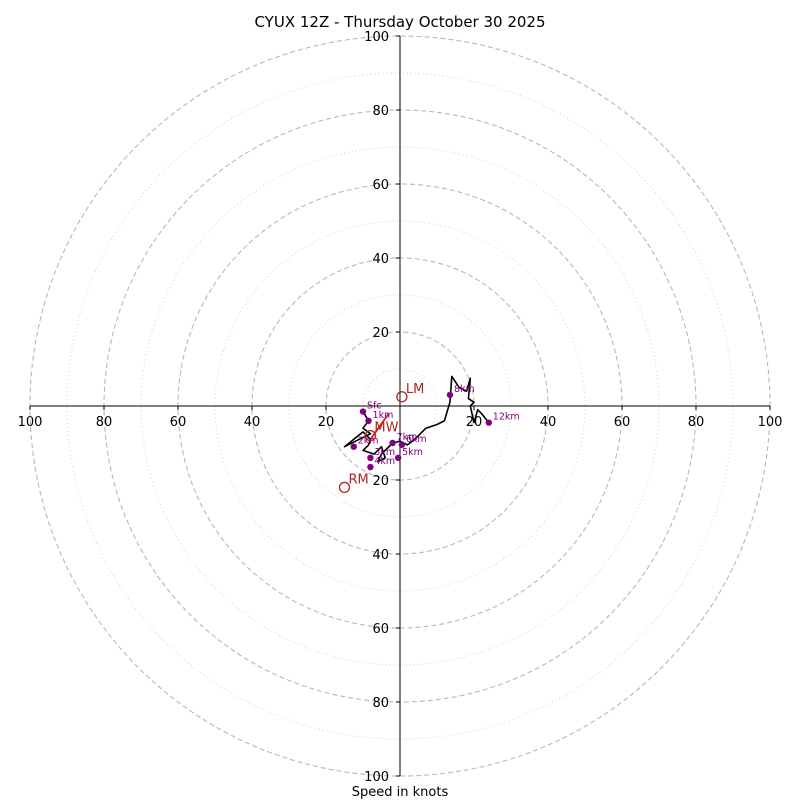  I want to click on height-marker-label: 4km, so click(384, 461).